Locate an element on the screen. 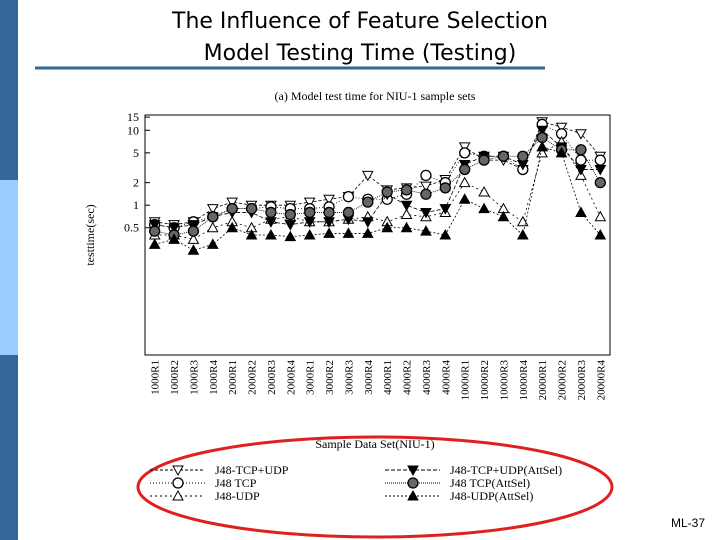 This screenshot has height=540, width=720. x-tick-label: 20000R3 is located at coordinates (582, 380).